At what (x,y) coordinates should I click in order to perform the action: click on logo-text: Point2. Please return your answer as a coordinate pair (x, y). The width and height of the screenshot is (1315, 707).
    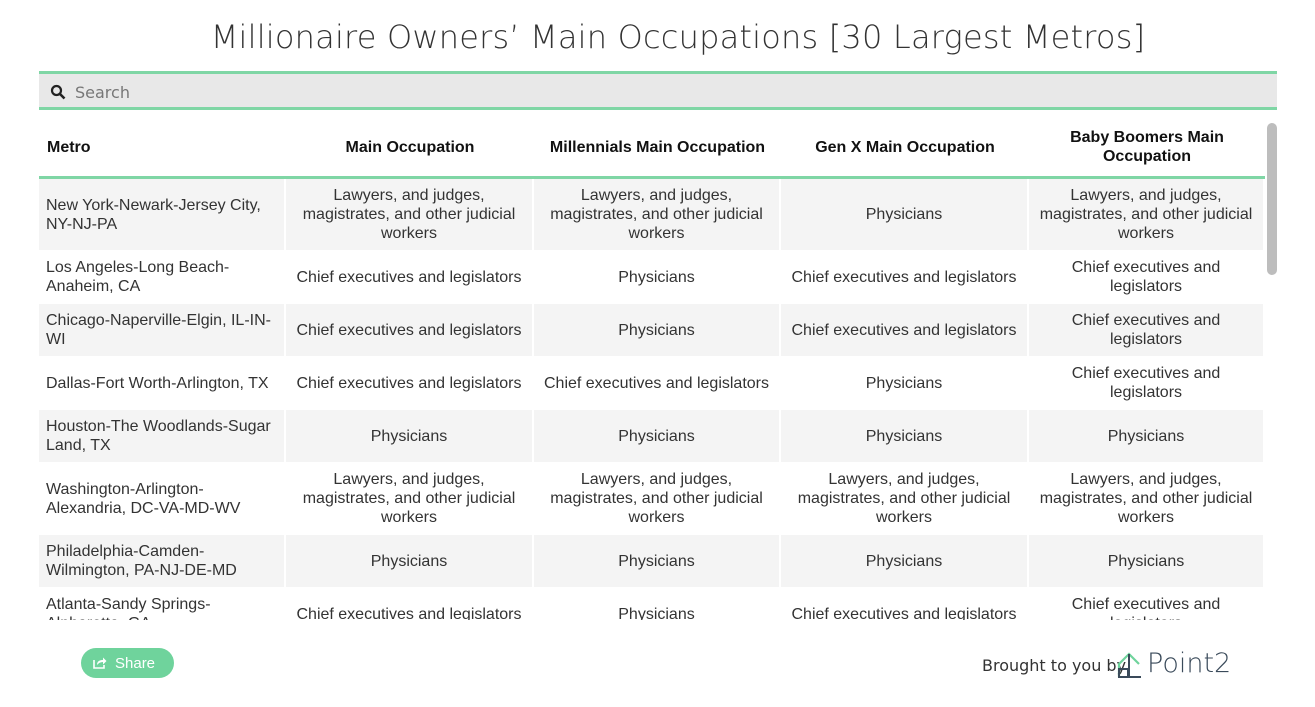
    Looking at the image, I should click on (1189, 663).